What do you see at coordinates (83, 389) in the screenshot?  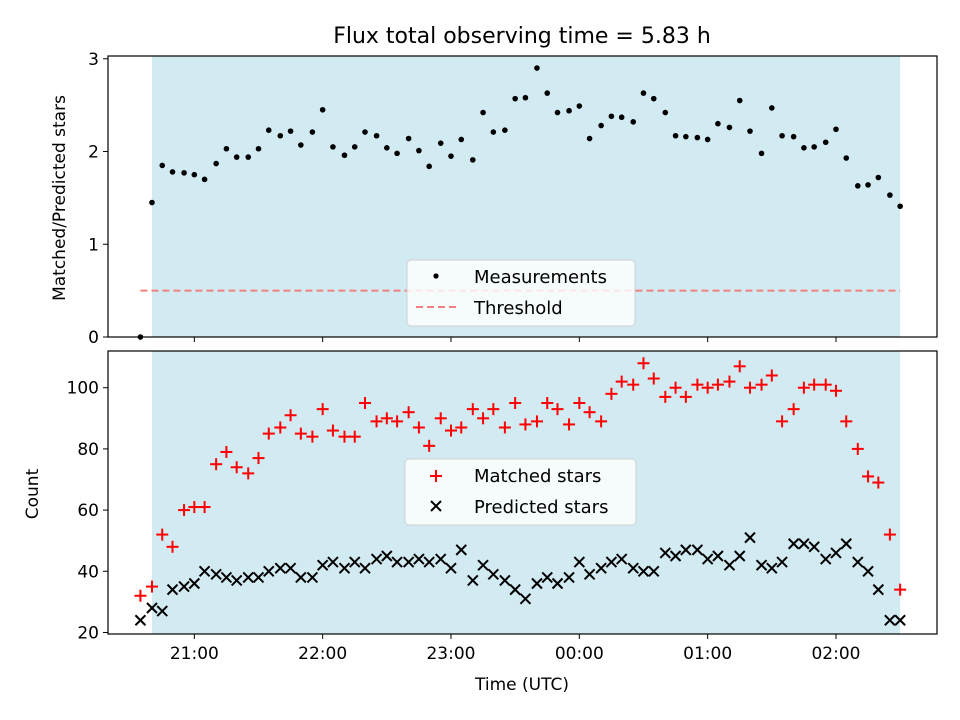 I see `y-tick-label: 100` at bounding box center [83, 389].